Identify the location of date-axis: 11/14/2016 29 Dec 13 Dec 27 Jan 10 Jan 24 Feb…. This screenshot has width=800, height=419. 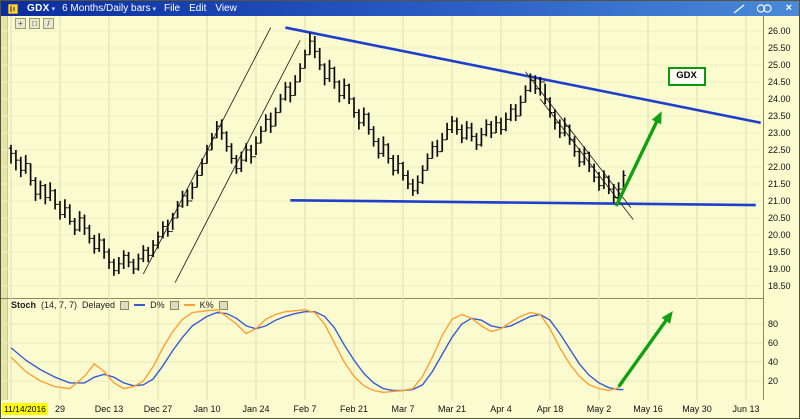
(400, 409).